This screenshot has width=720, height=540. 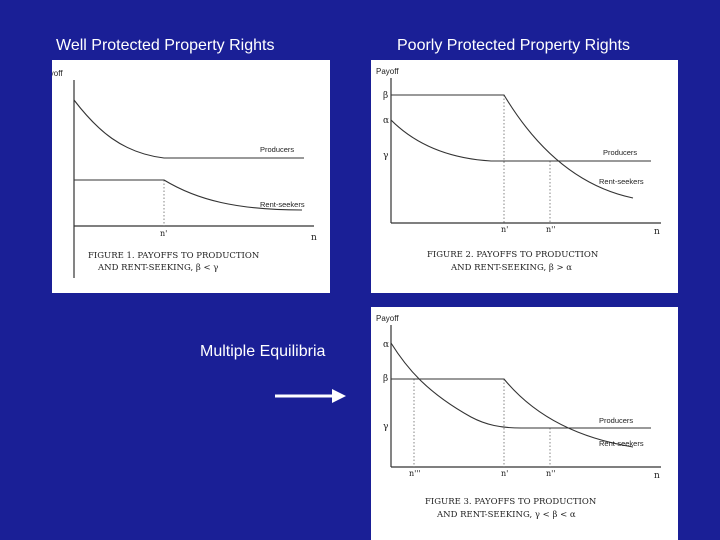 I want to click on heading-well-protected: Well Protected Property Rights, so click(x=165, y=45).